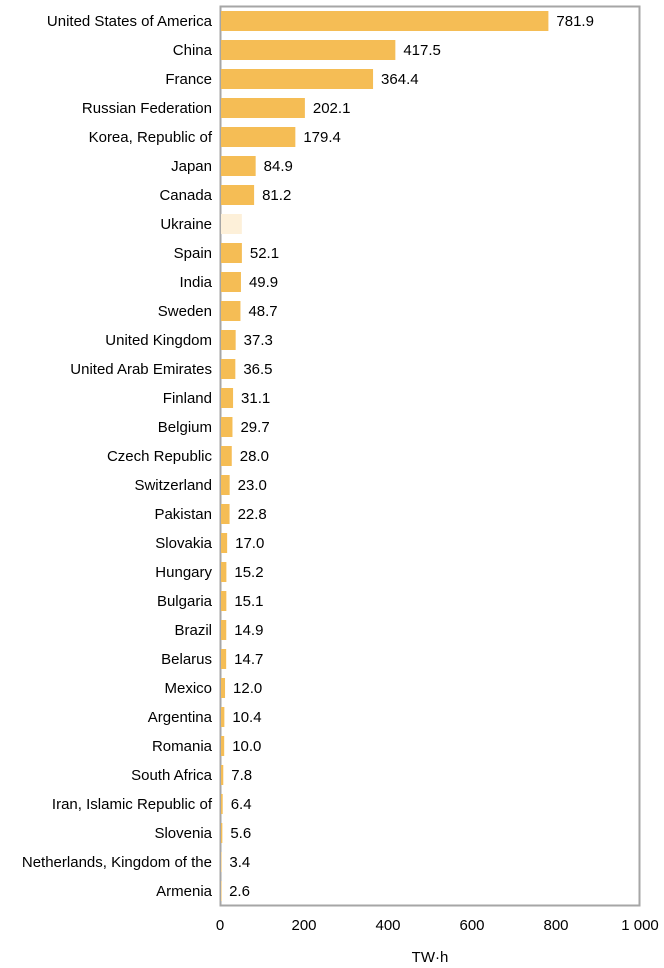 The width and height of the screenshot is (664, 968). I want to click on value-label: 781.9, so click(575, 21).